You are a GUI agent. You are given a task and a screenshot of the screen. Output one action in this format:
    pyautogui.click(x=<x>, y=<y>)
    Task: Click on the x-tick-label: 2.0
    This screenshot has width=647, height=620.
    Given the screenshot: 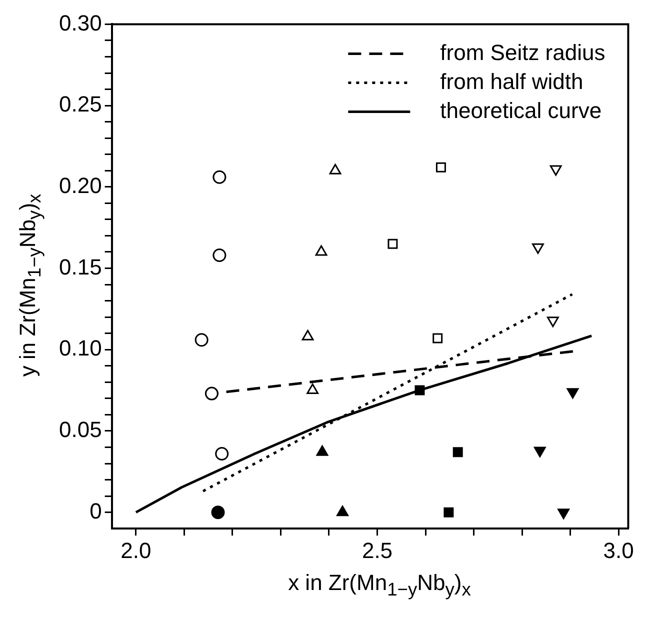 What is the action you would take?
    pyautogui.click(x=136, y=550)
    